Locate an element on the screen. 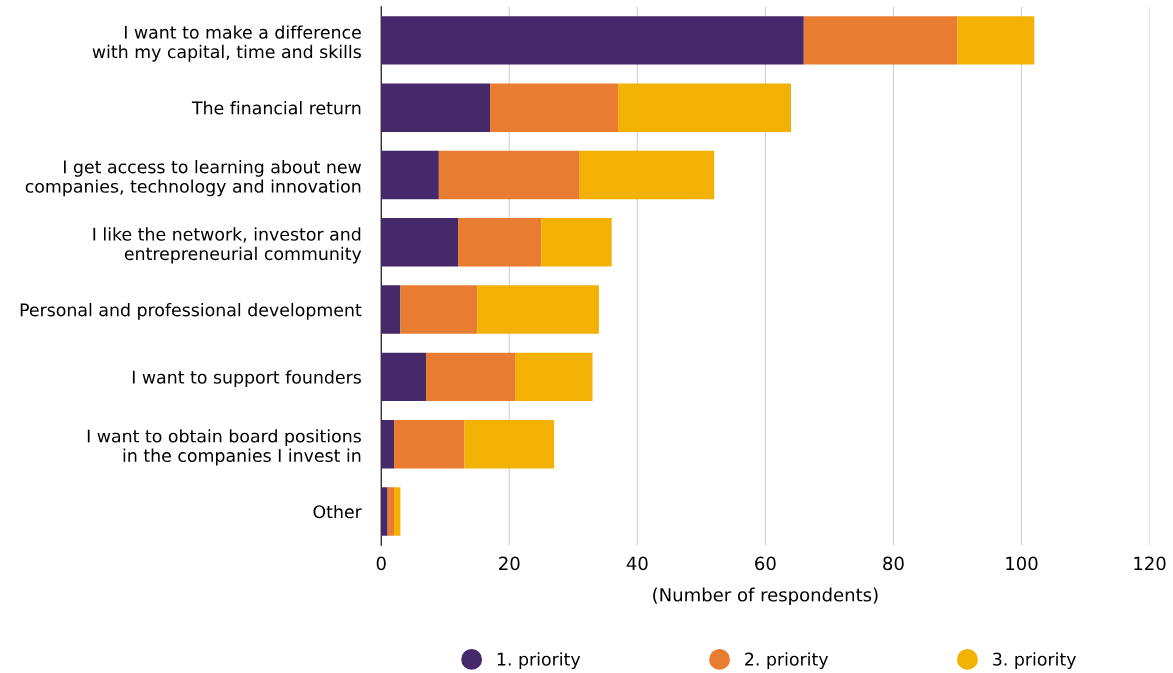 The height and width of the screenshot is (673, 1173). x-tick-label: 120 is located at coordinates (1150, 563).